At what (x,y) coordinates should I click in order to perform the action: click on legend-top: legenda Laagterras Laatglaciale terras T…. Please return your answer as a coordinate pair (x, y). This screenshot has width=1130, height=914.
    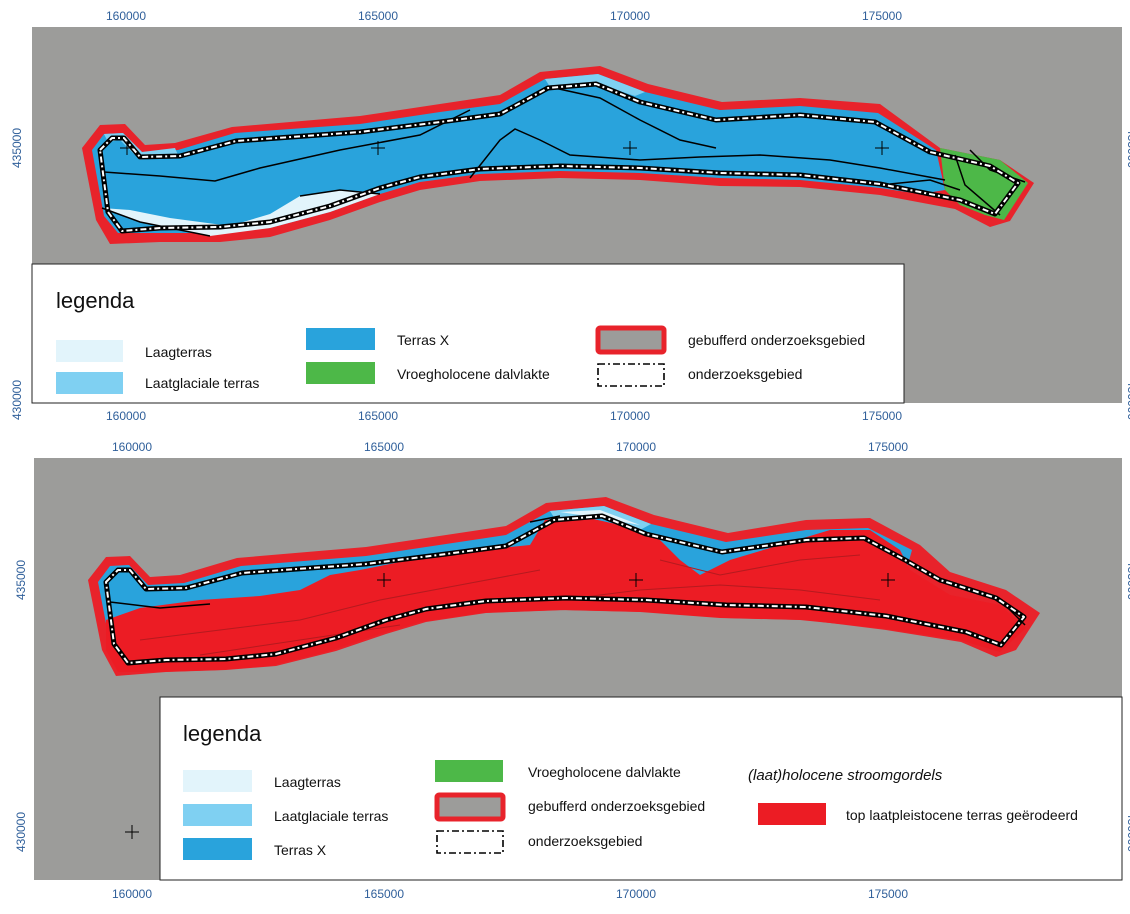
    Looking at the image, I should click on (468, 333).